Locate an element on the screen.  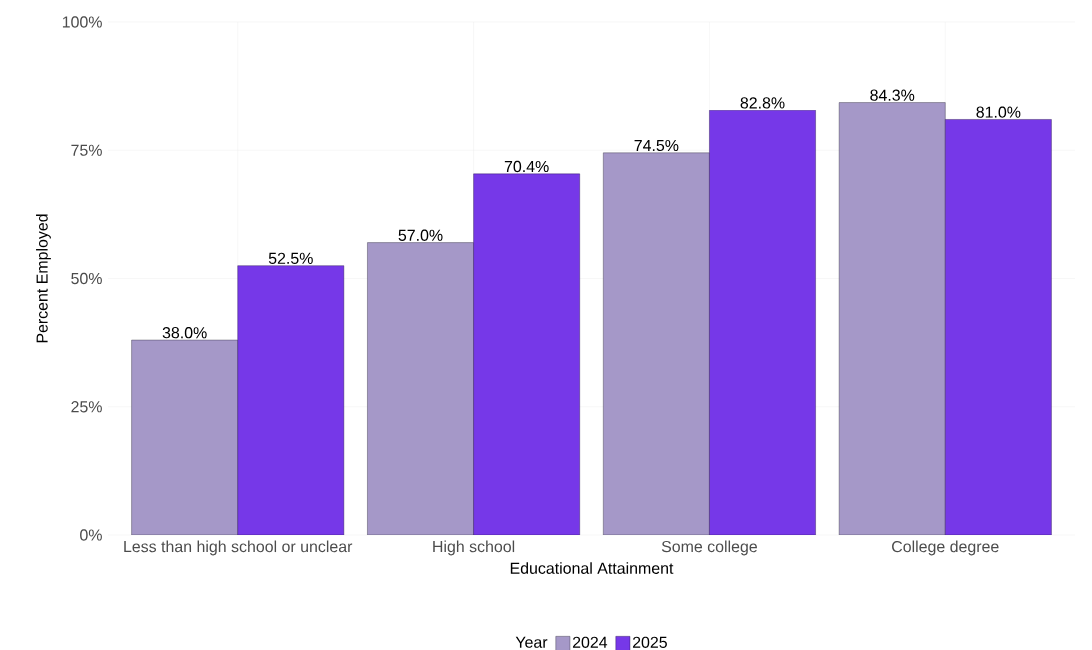
y-tick-label: 50% is located at coordinates (86, 278).